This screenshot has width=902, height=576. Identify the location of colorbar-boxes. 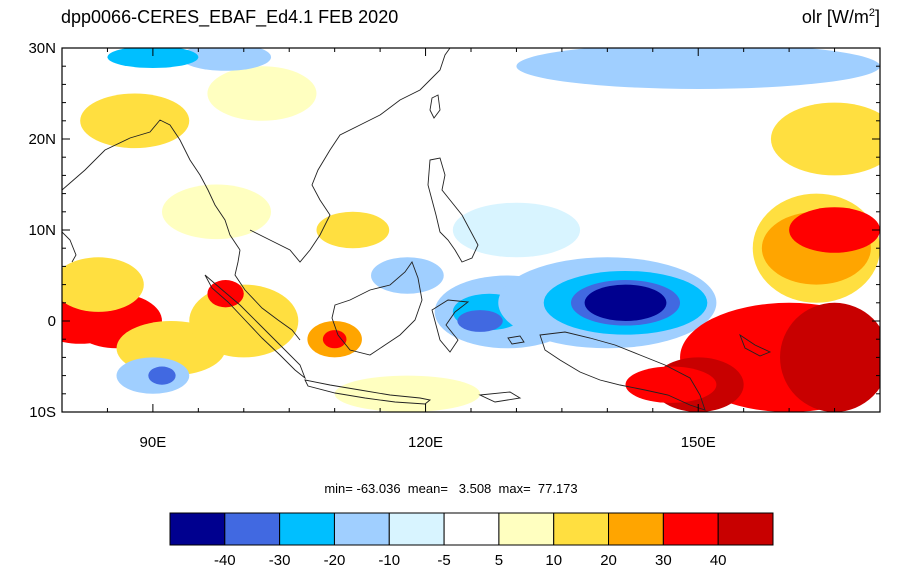
(471, 529).